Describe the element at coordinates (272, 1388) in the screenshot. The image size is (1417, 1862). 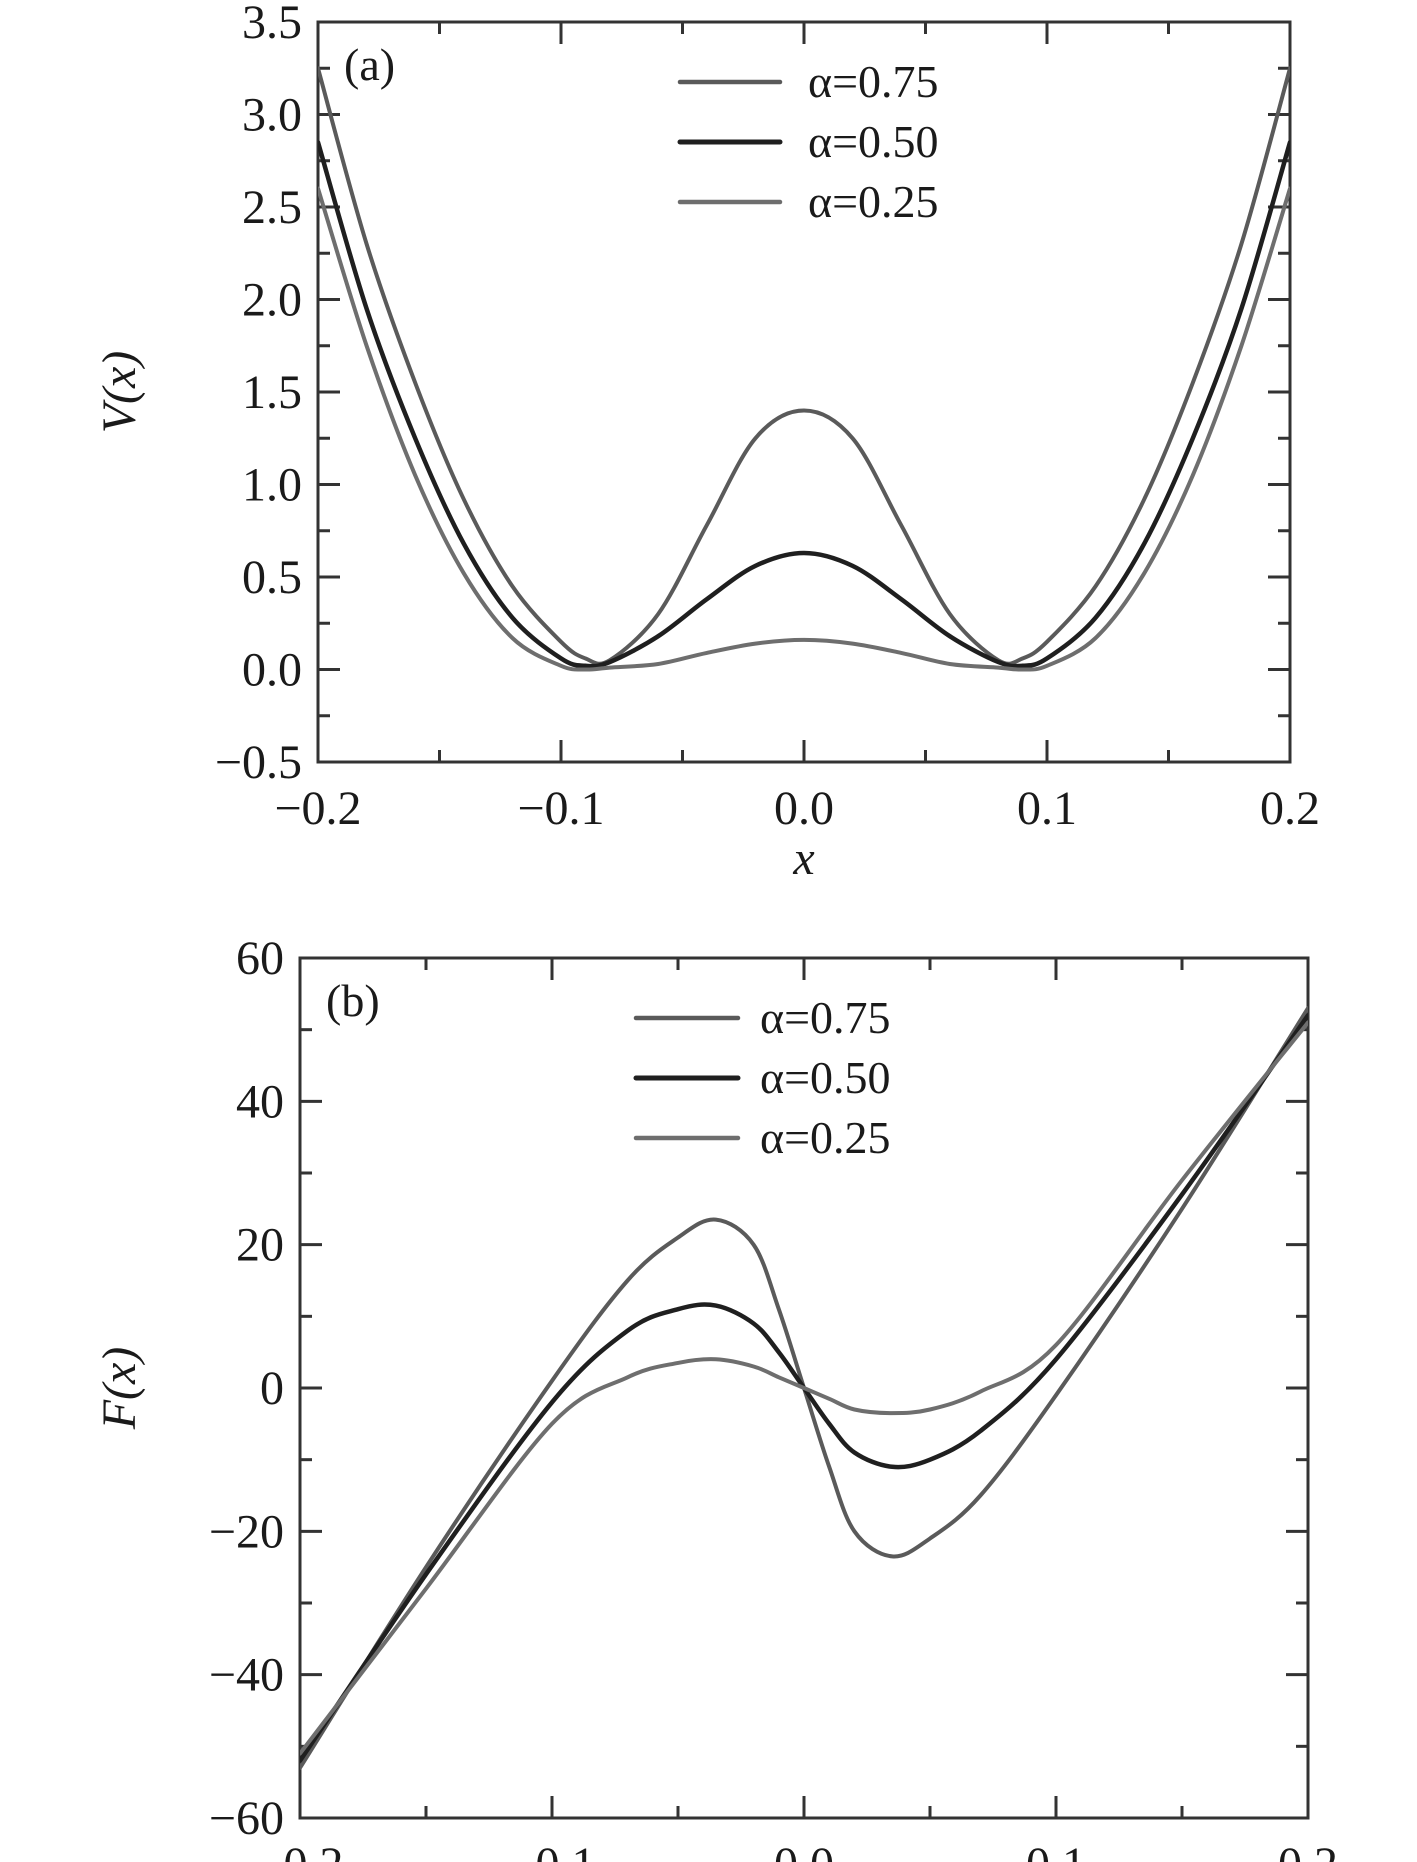
I see `y-tick-label: 0` at that location.